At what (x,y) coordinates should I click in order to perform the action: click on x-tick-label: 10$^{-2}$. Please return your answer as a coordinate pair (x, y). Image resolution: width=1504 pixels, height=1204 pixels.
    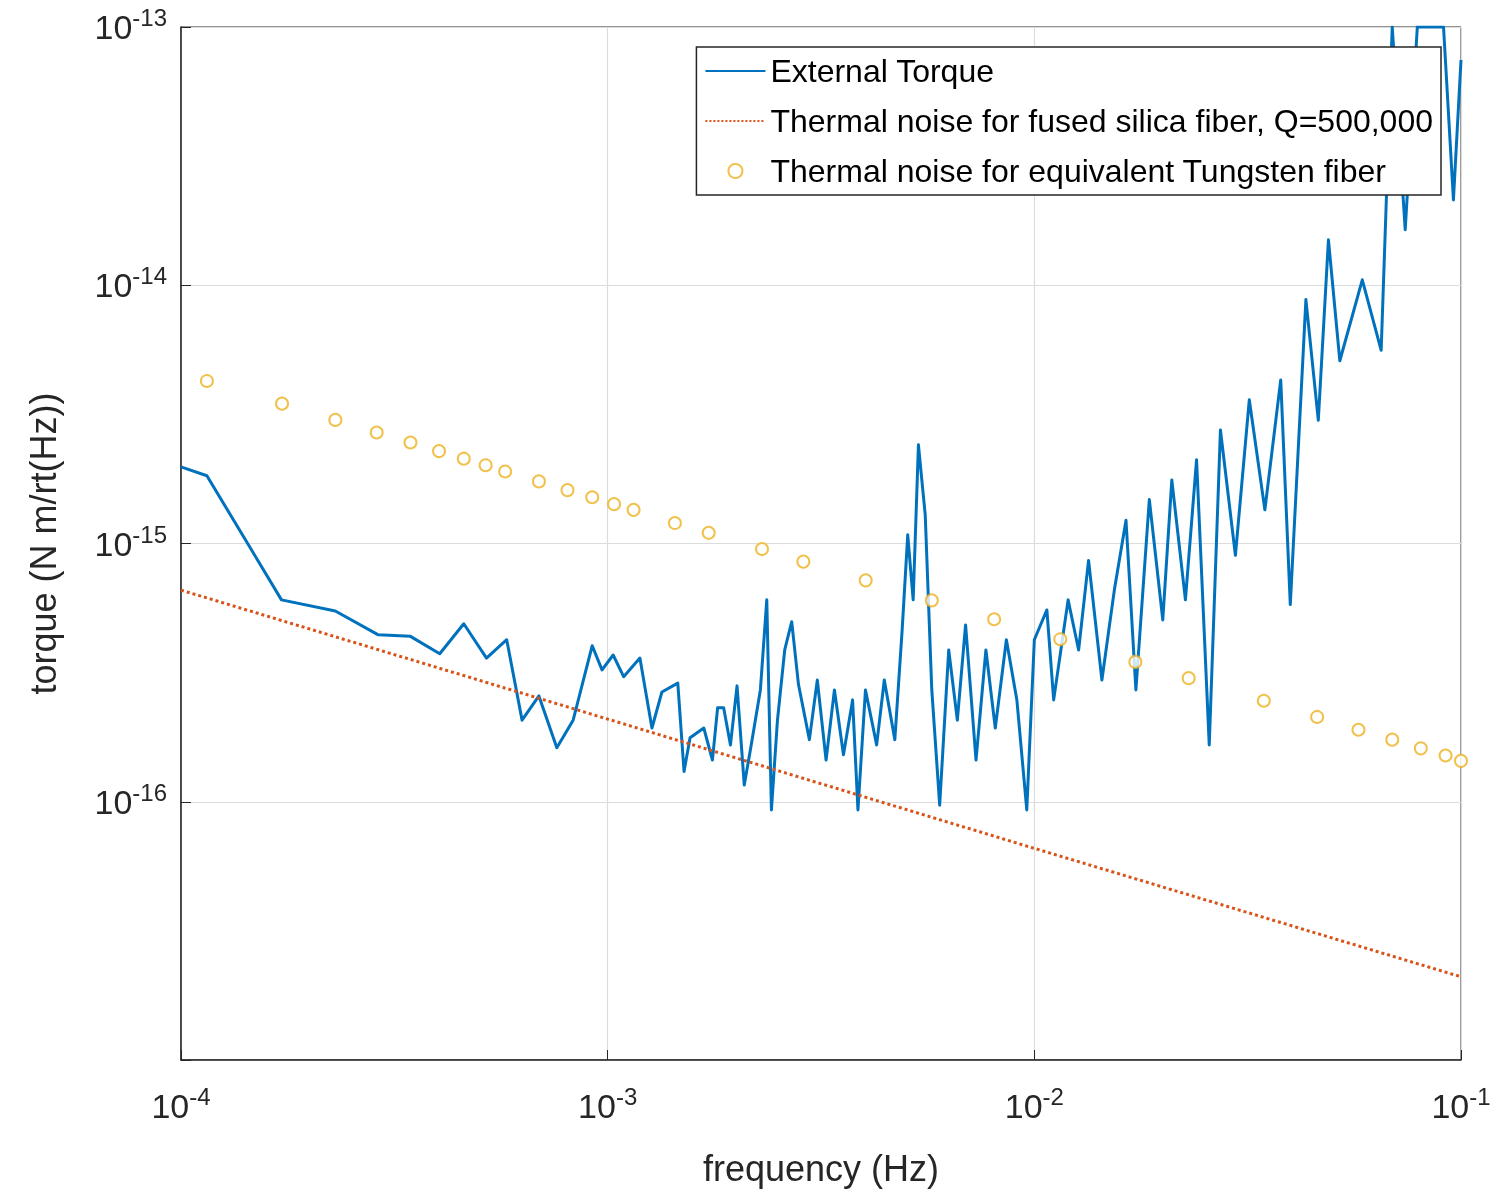
    Looking at the image, I should click on (1034, 1103).